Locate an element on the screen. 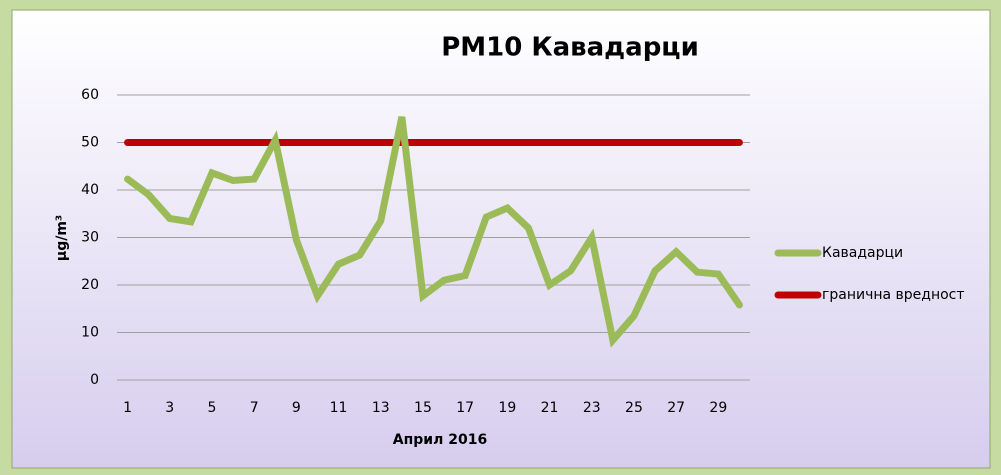  x-tick-label: 3 is located at coordinates (169, 408).